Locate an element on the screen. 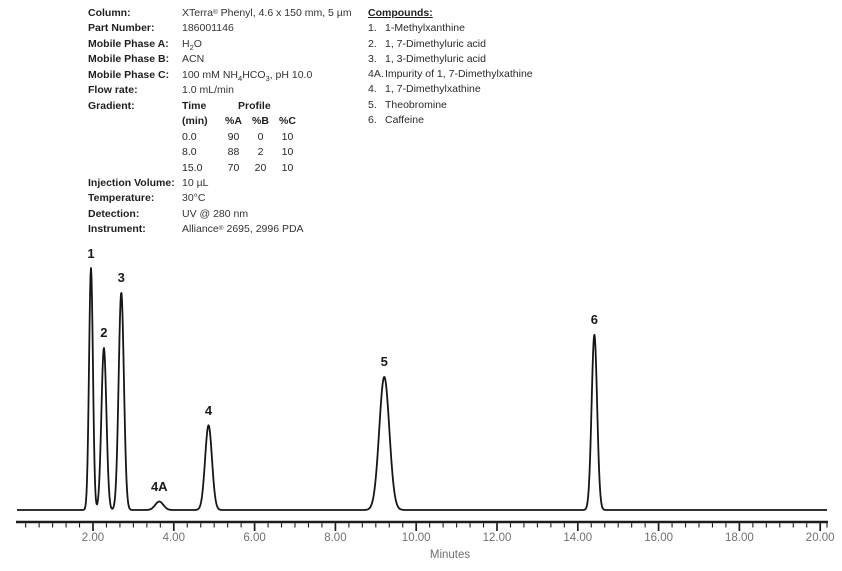  method-value: 100 mM NH4HCO3, pH 10.0 is located at coordinates (247, 75).